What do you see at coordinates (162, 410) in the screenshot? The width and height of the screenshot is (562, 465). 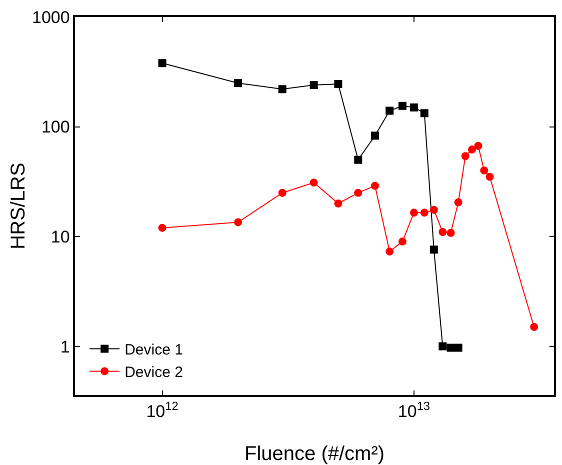 I see `x-tick-label: 10$^{12}$` at bounding box center [162, 410].